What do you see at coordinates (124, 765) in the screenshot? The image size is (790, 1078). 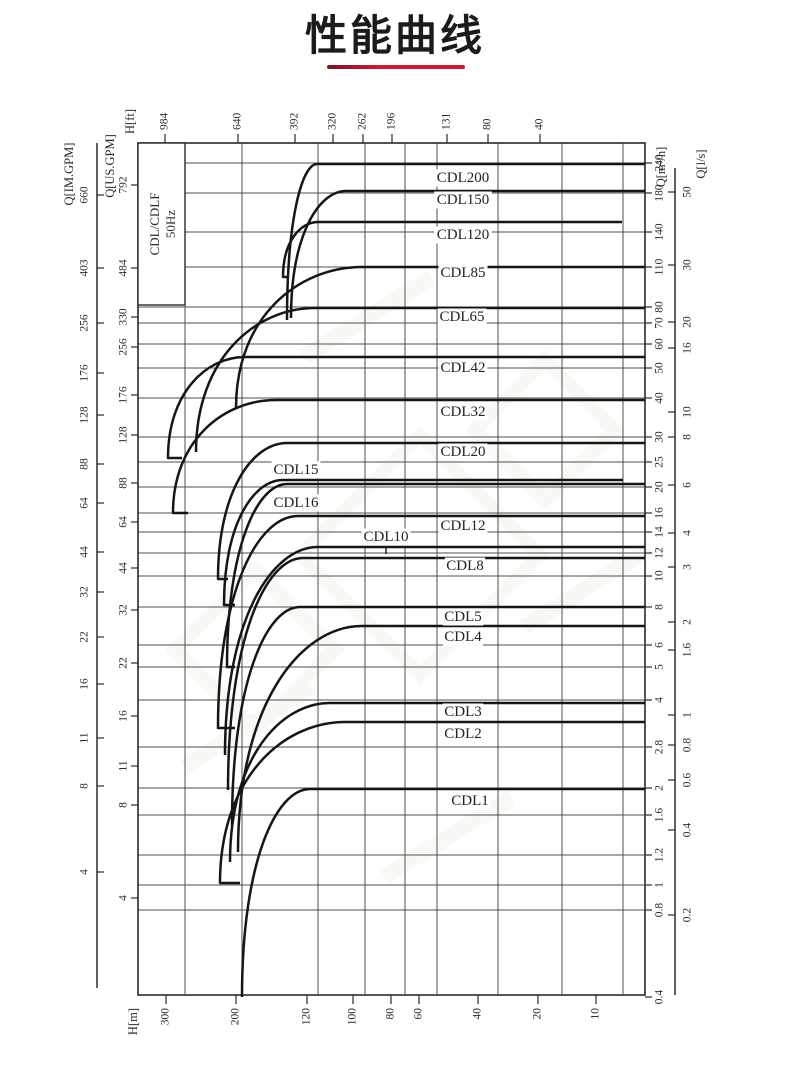 I see `usgpm-tick-11: 11` at bounding box center [124, 765].